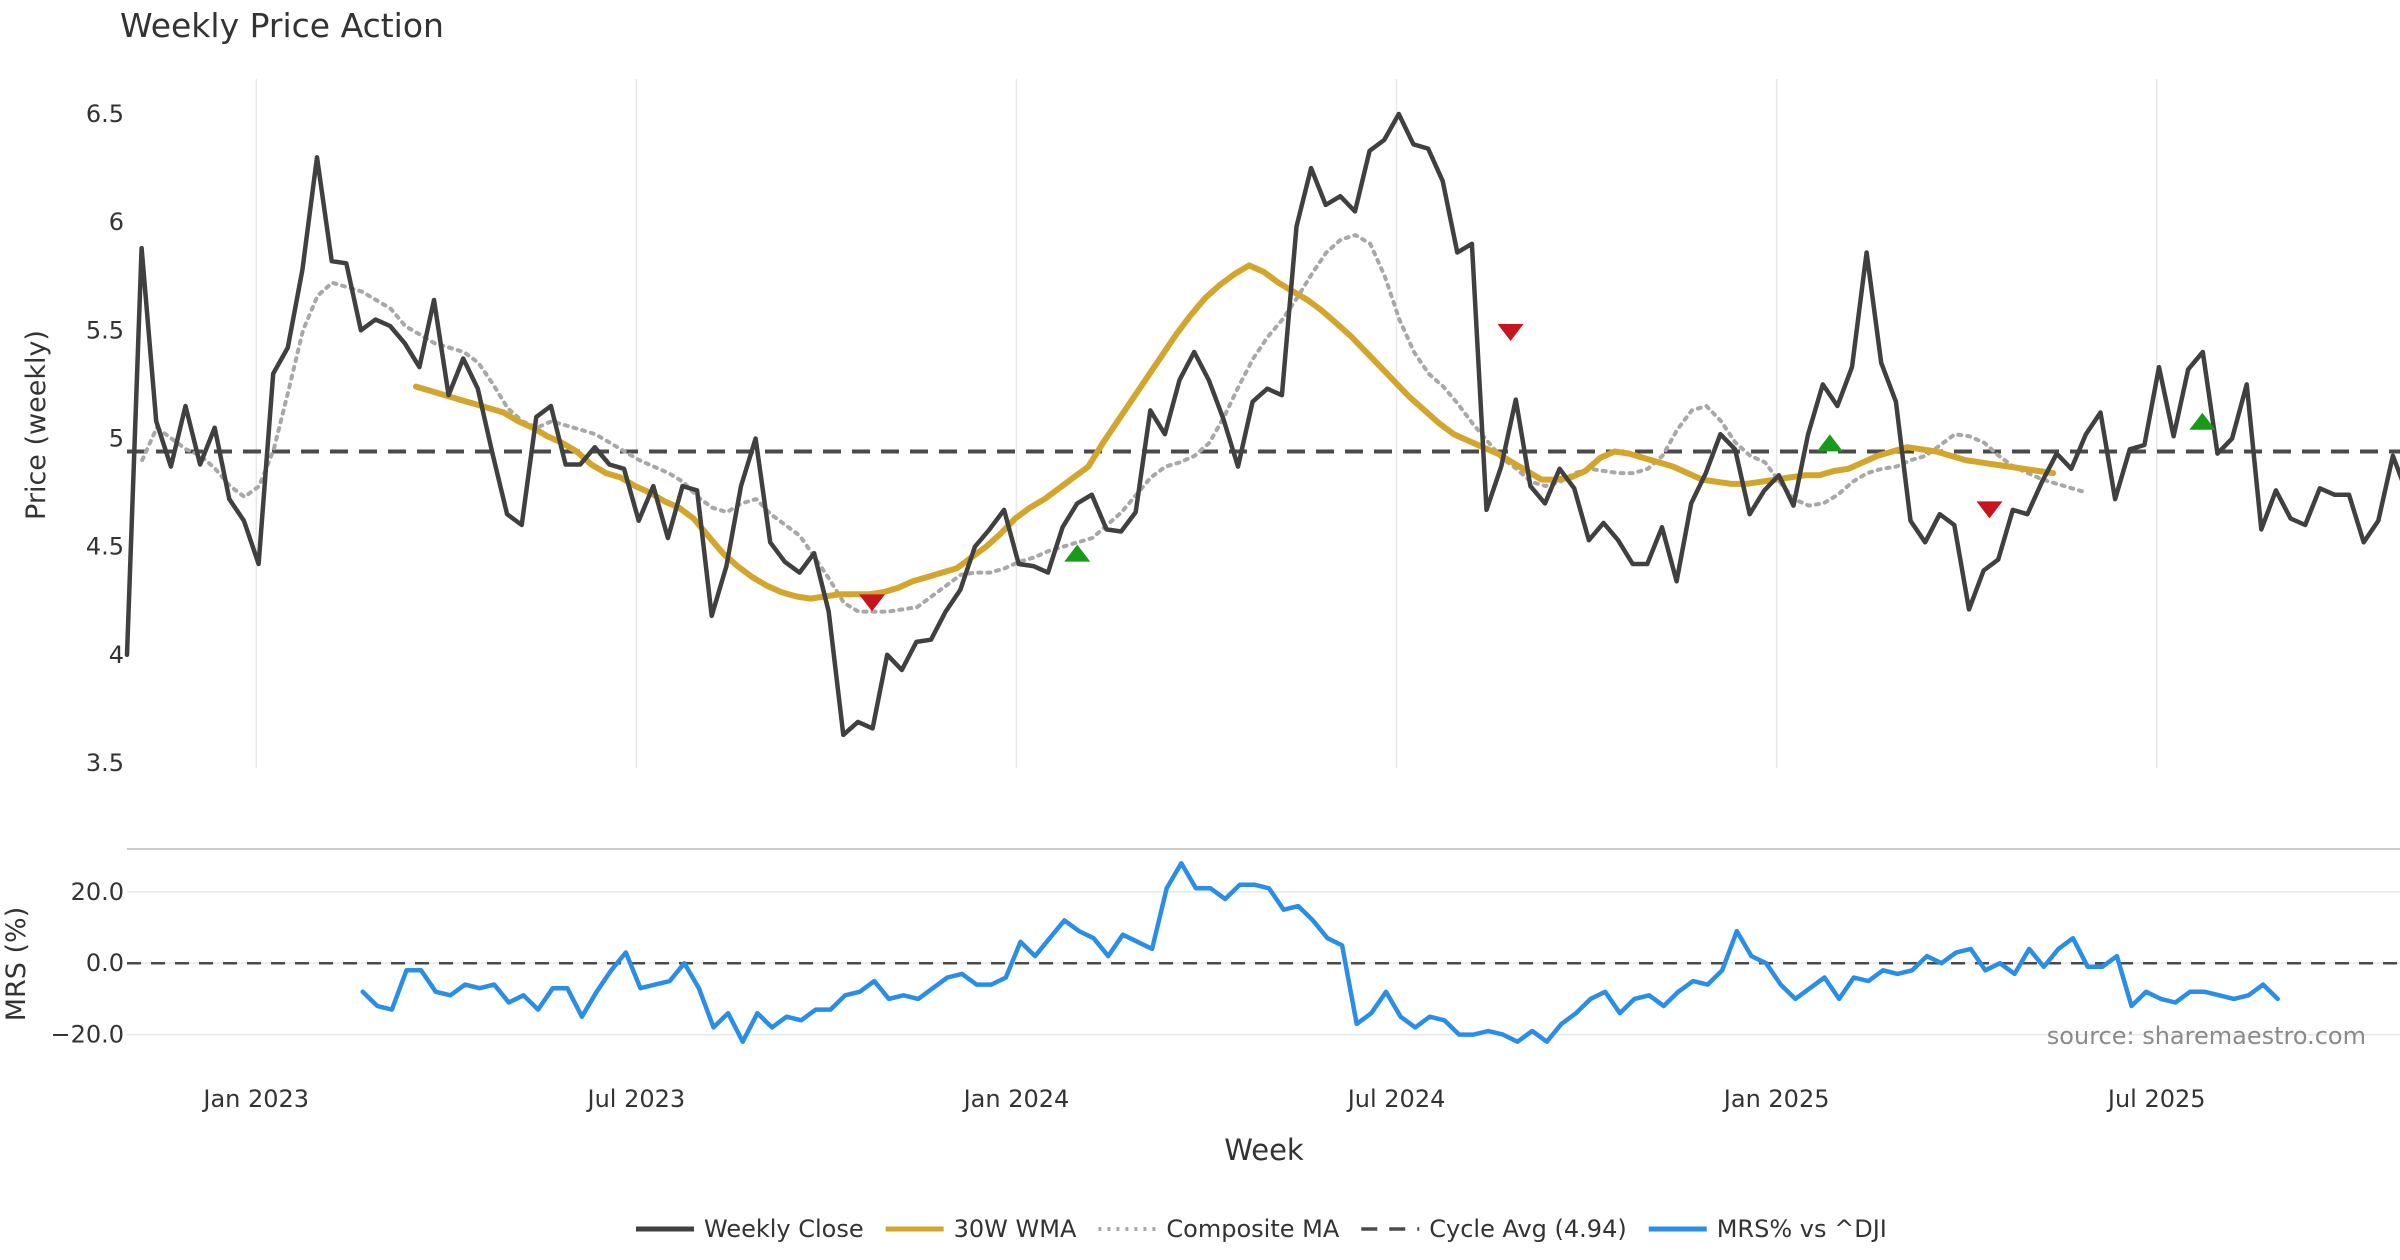  What do you see at coordinates (1015, 1229) in the screenshot?
I see `legend-label-wma: 30W WMA` at bounding box center [1015, 1229].